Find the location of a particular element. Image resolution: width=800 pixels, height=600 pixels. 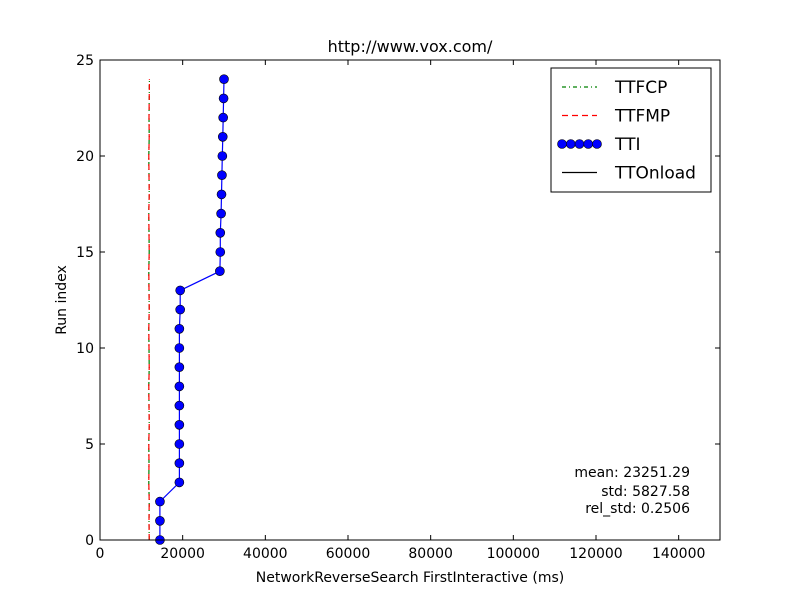

x-tick-label: 20000 is located at coordinates (182, 554).